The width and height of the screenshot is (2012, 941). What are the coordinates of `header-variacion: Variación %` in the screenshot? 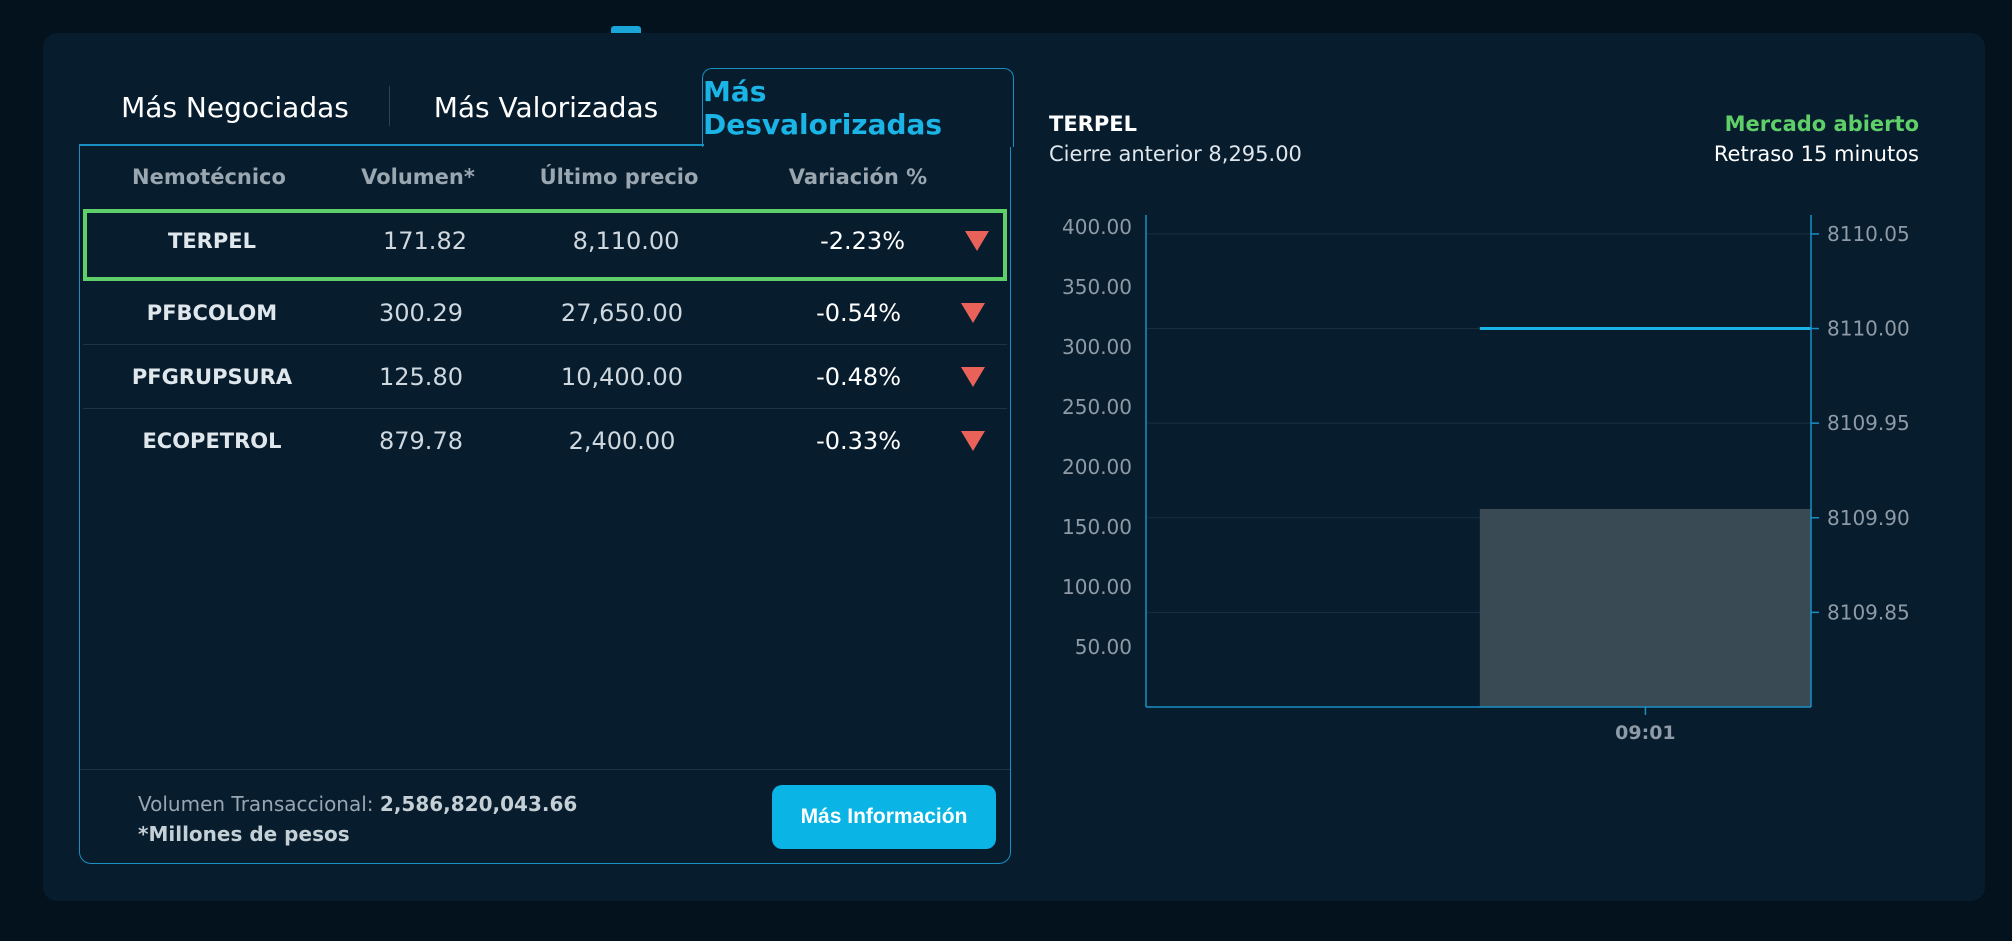 It's located at (858, 177).